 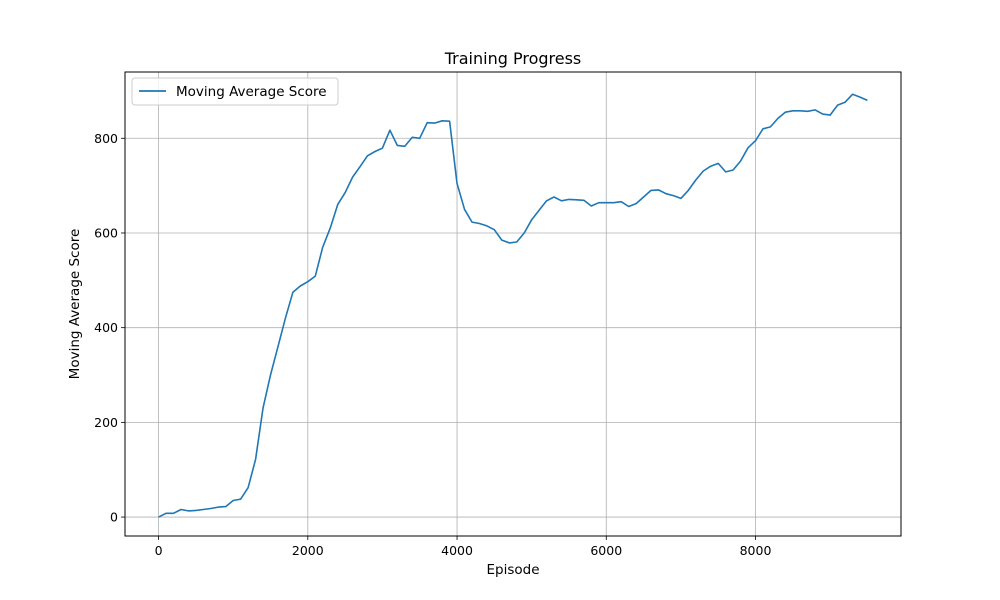 I want to click on y-tick-label: 0, so click(x=114, y=517).